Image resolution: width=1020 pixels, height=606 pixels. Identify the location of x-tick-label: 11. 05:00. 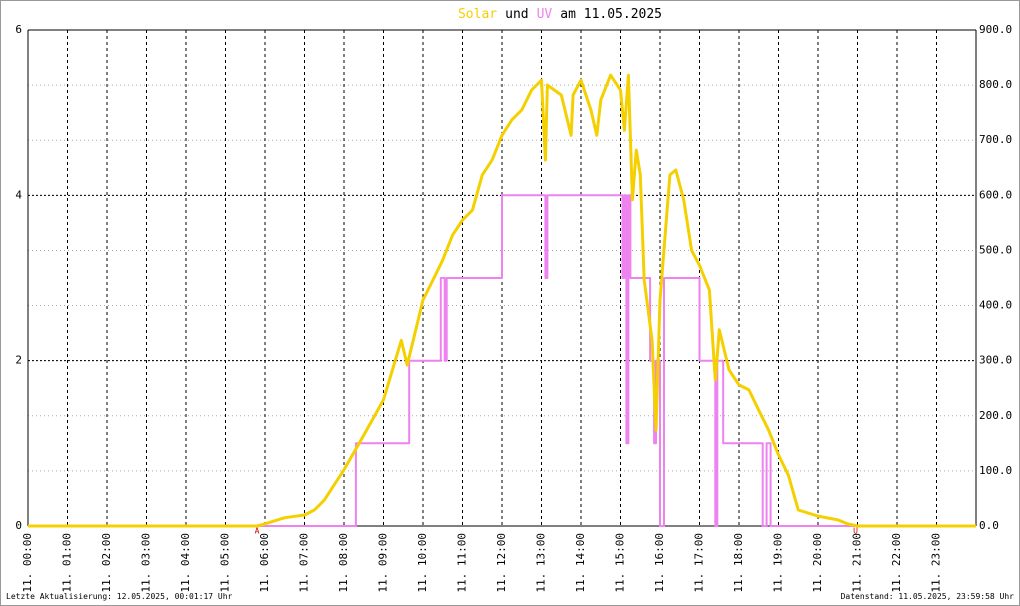
(225, 563).